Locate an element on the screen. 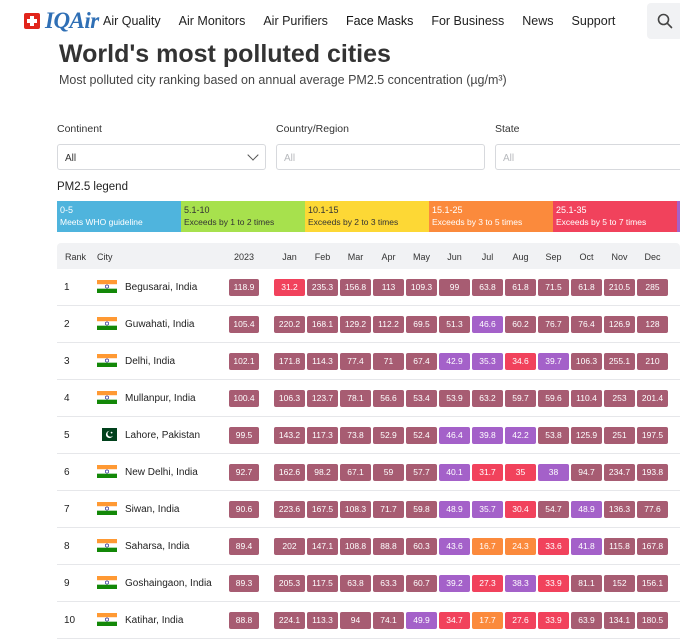 The image size is (680, 639). monthly-value-cell: 40.1 is located at coordinates (454, 472).